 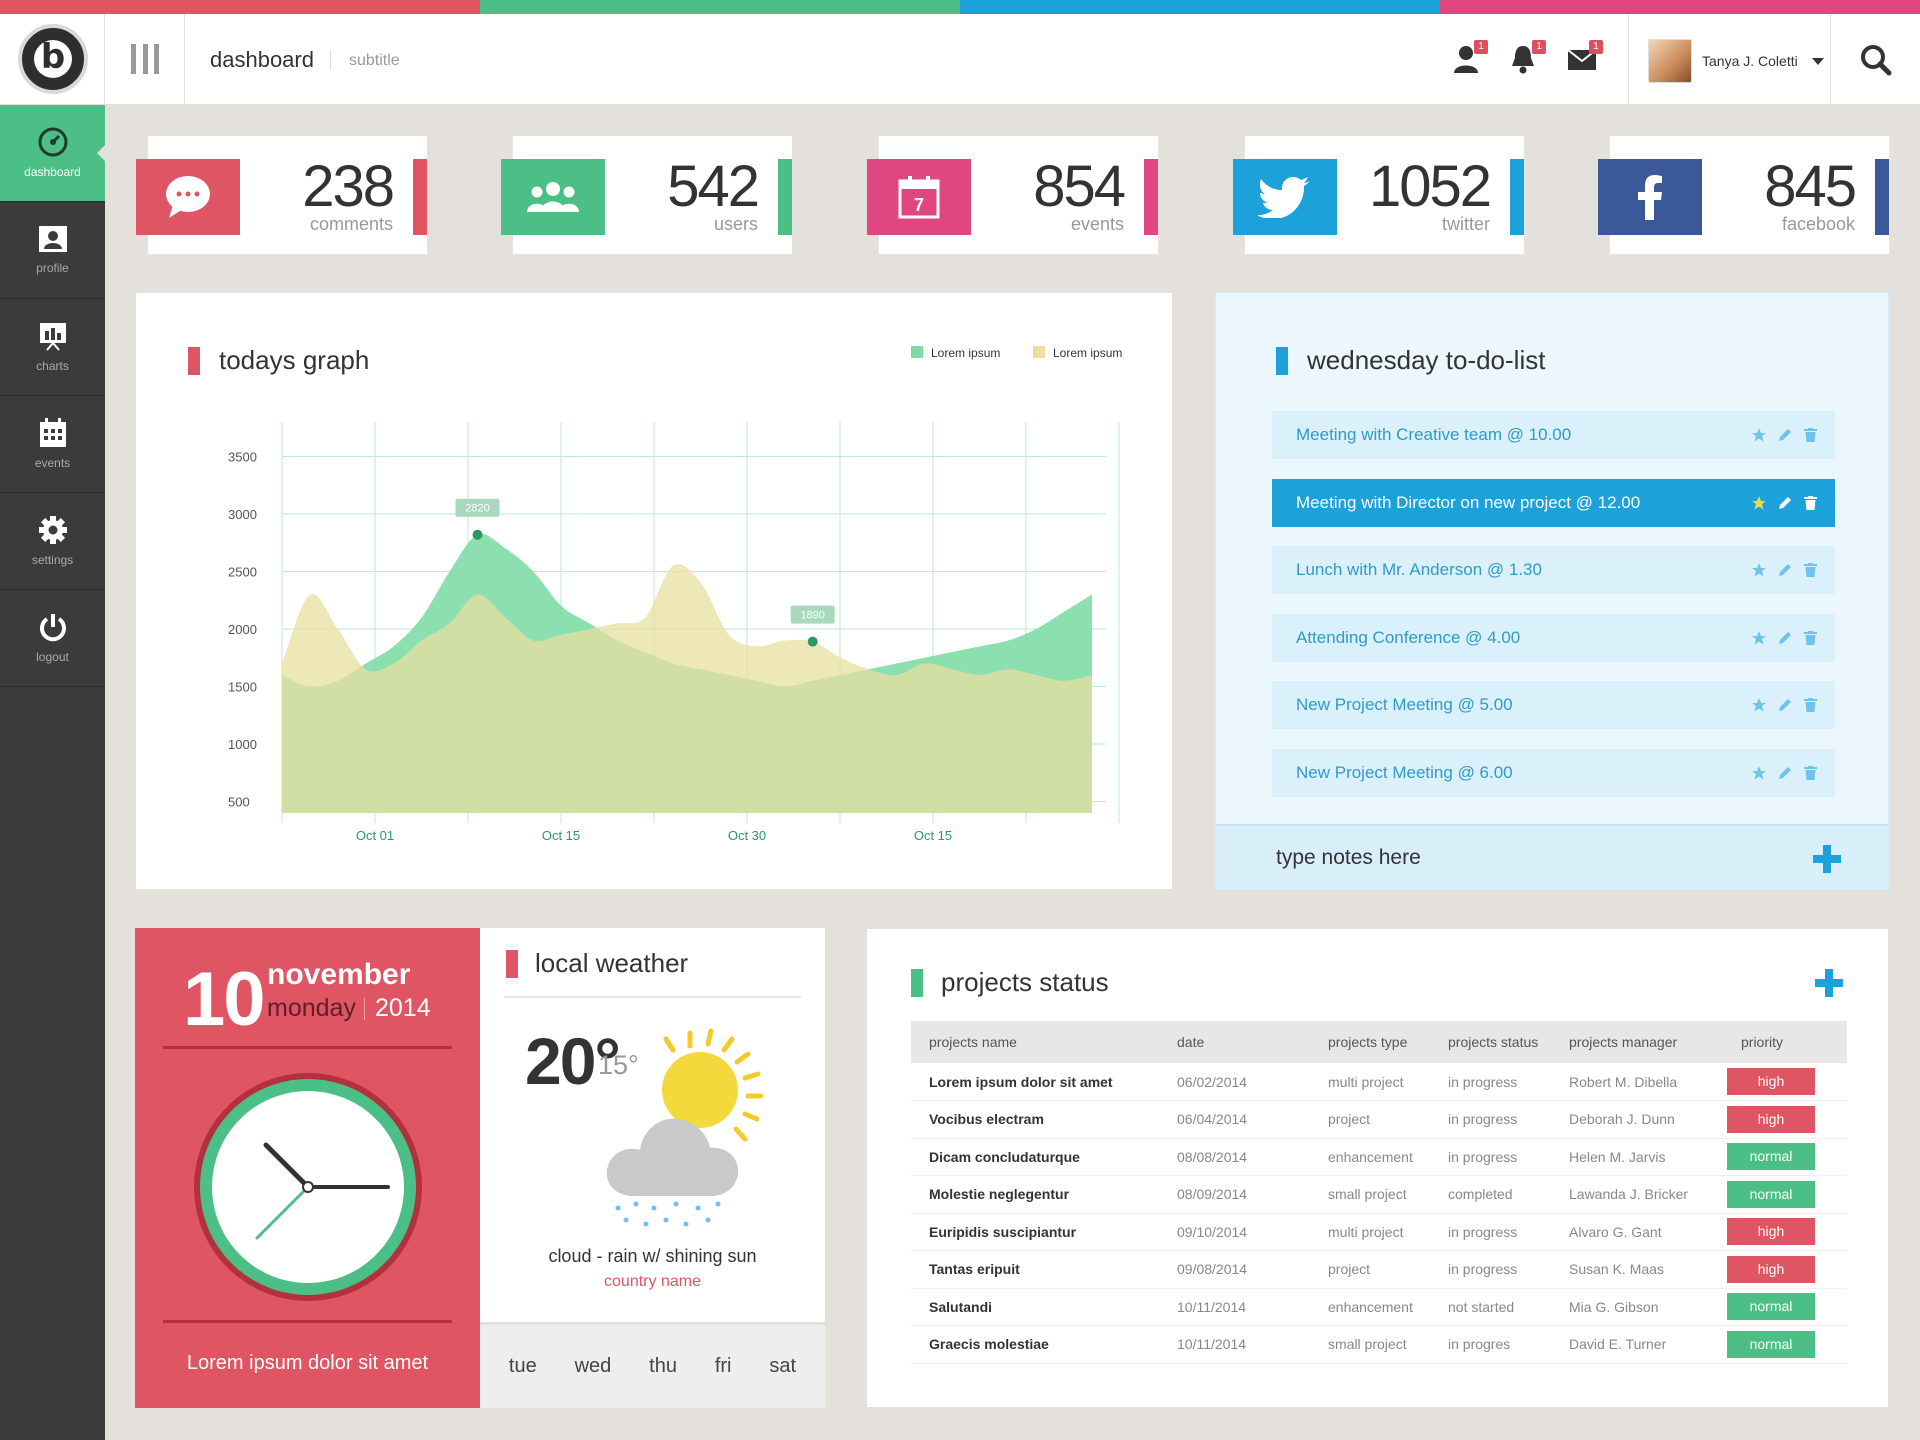 I want to click on user-menu: Tanya J. Coletti, so click(x=1736, y=61).